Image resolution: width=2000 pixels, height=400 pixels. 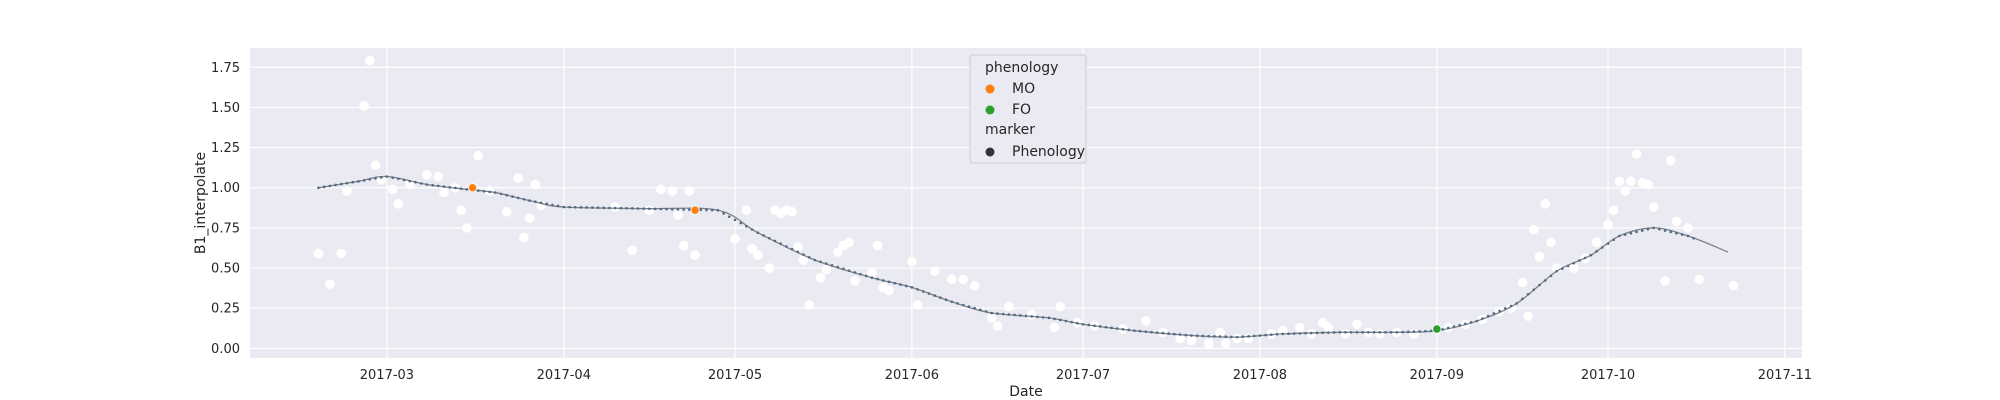 I want to click on legend-mo-marker, so click(x=990, y=89).